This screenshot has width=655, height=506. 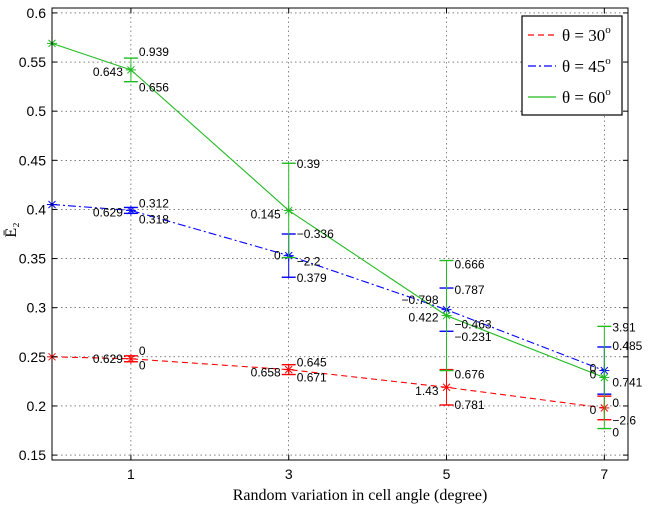 What do you see at coordinates (473, 324) in the screenshot?
I see `data-label: −0.463` at bounding box center [473, 324].